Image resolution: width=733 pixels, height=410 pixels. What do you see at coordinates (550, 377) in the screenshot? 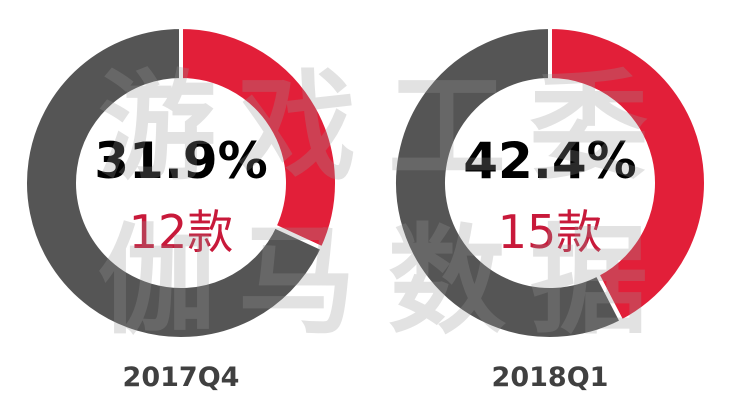
I see `period-label-2018q1: 2018Q1` at bounding box center [550, 377].